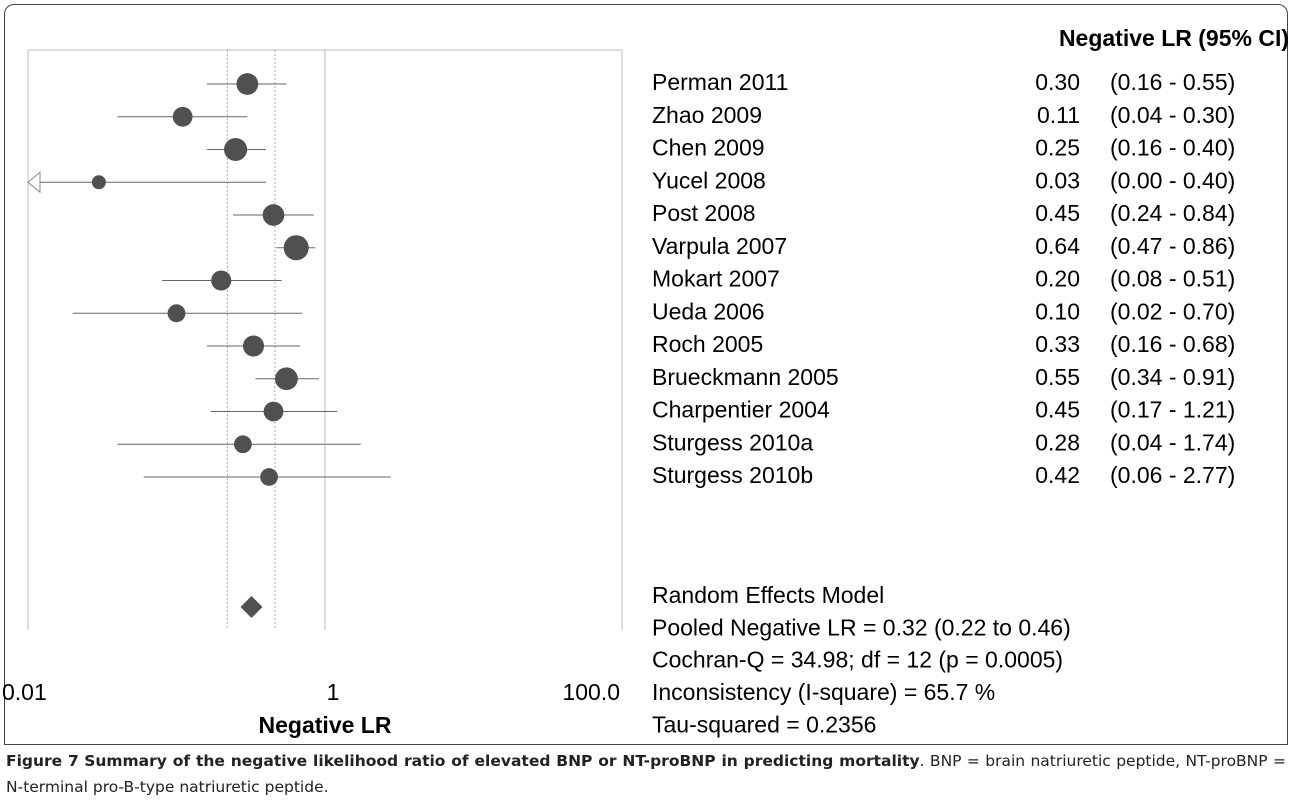 This screenshot has height=807, width=1293. I want to click on value-label: 0.33, so click(1057, 344).